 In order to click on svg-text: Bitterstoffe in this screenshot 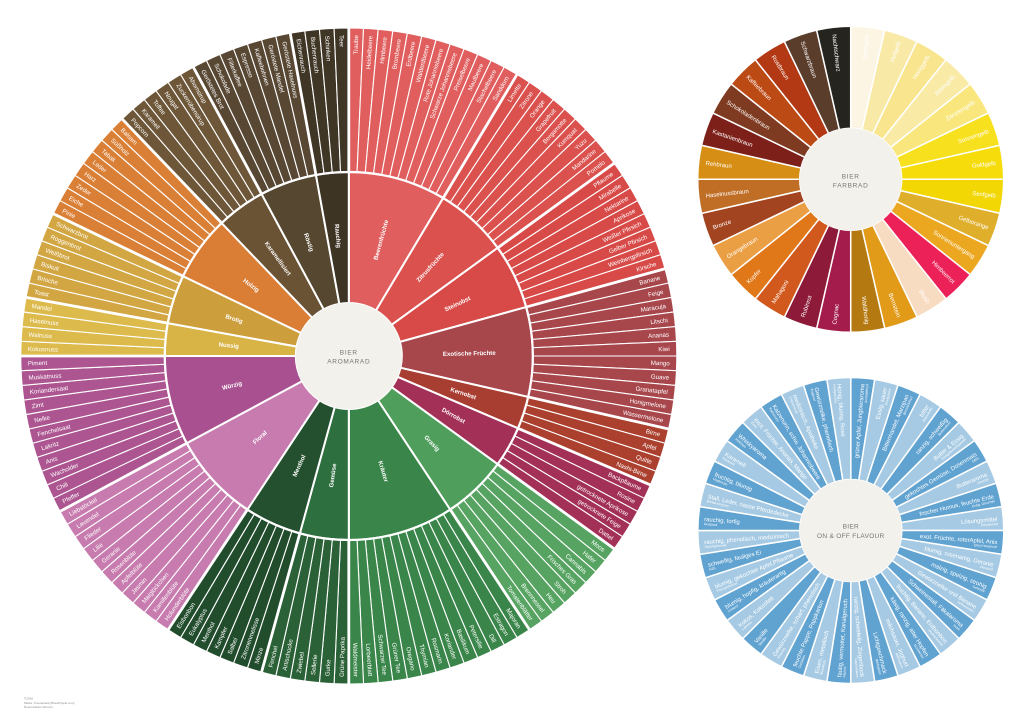, I will do `click(928, 415)`.